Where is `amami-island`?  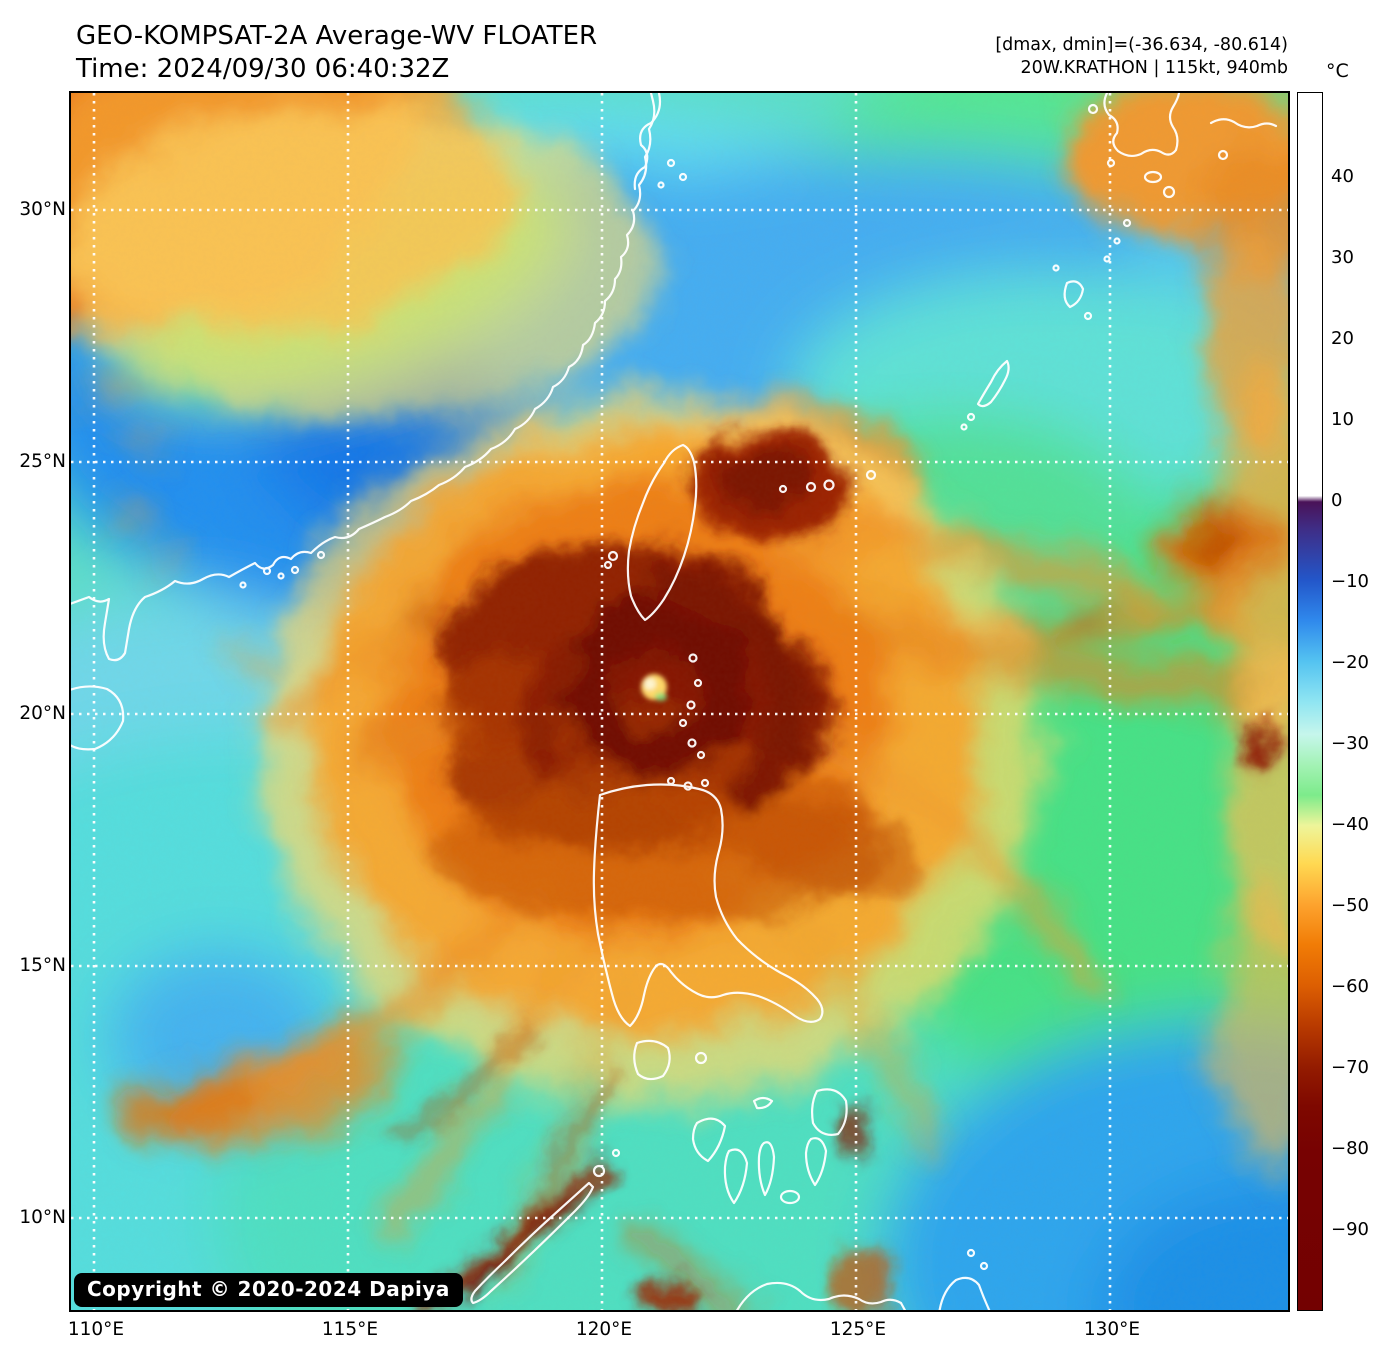
amami-island is located at coordinates (1074, 294).